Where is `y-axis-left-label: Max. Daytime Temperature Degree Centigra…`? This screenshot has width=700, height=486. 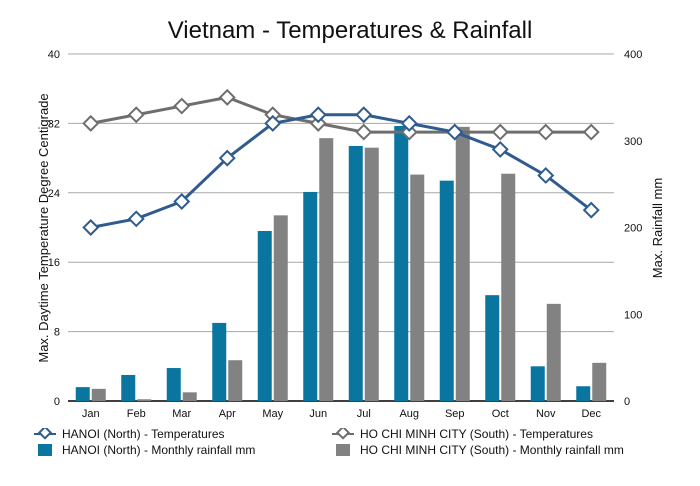 y-axis-left-label: Max. Daytime Temperature Degree Centigra… is located at coordinates (43, 227).